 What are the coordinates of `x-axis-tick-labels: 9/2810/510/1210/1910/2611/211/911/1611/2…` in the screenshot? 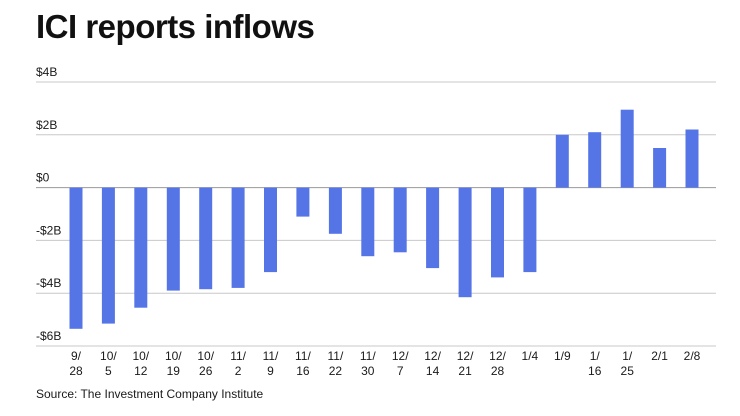 It's located at (384, 363).